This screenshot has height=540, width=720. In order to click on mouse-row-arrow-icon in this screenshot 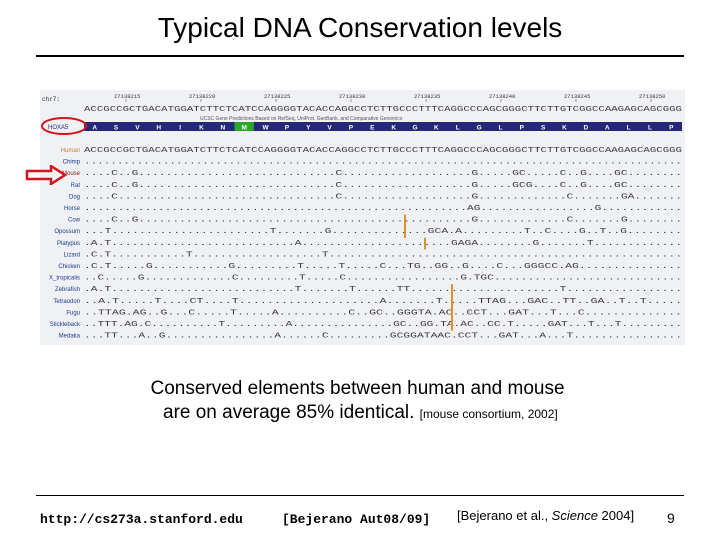, I will do `click(46, 175)`.